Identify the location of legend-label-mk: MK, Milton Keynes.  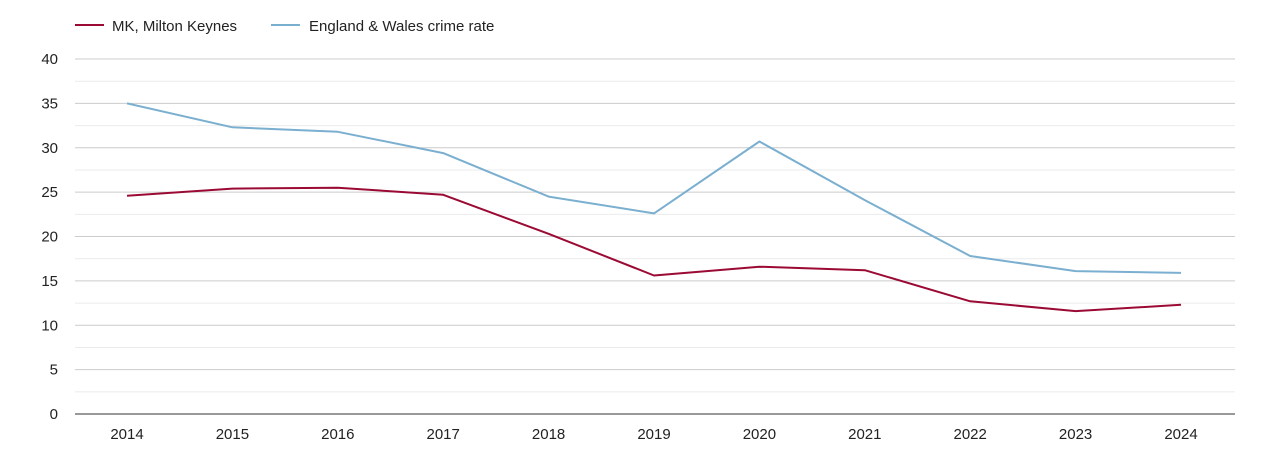
(174, 26).